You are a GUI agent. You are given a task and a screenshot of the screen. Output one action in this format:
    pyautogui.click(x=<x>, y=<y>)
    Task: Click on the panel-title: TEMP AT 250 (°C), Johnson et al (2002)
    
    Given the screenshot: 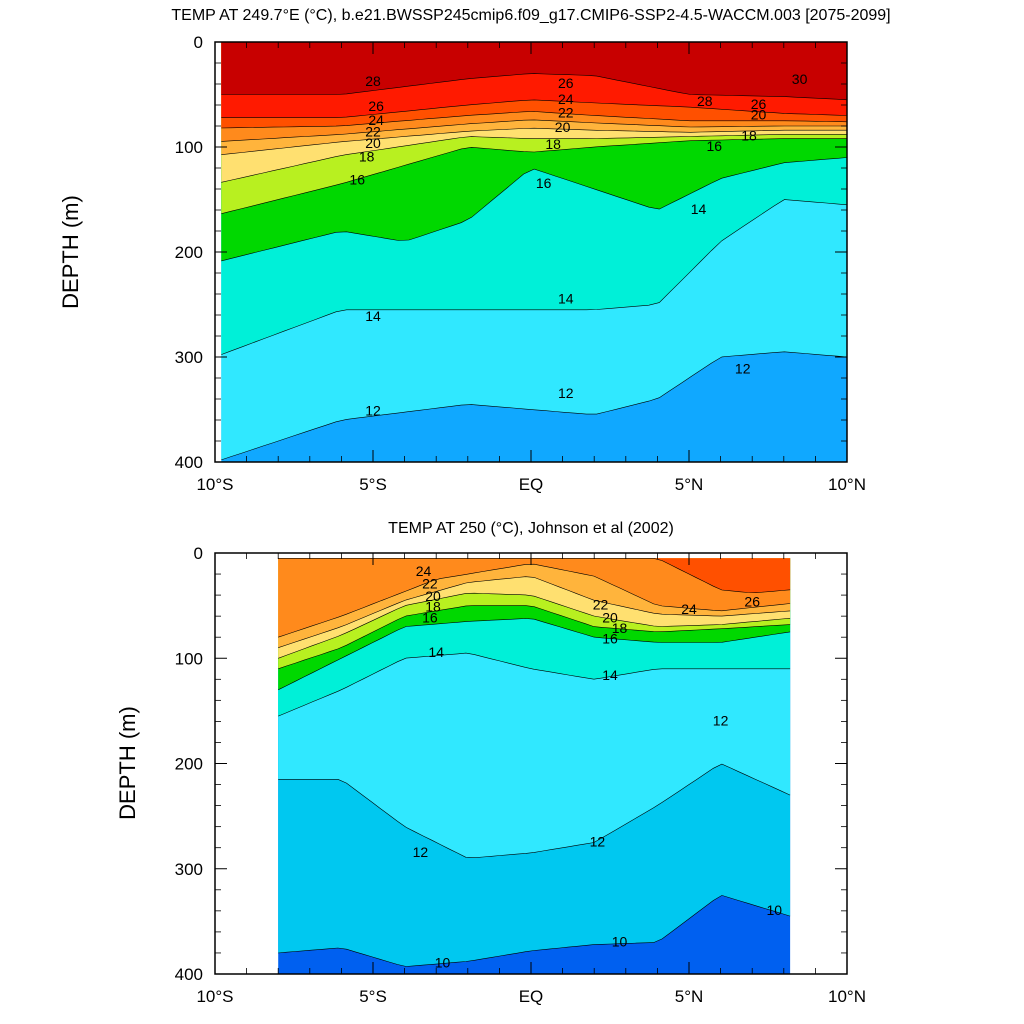 What is the action you would take?
    pyautogui.click(x=531, y=528)
    